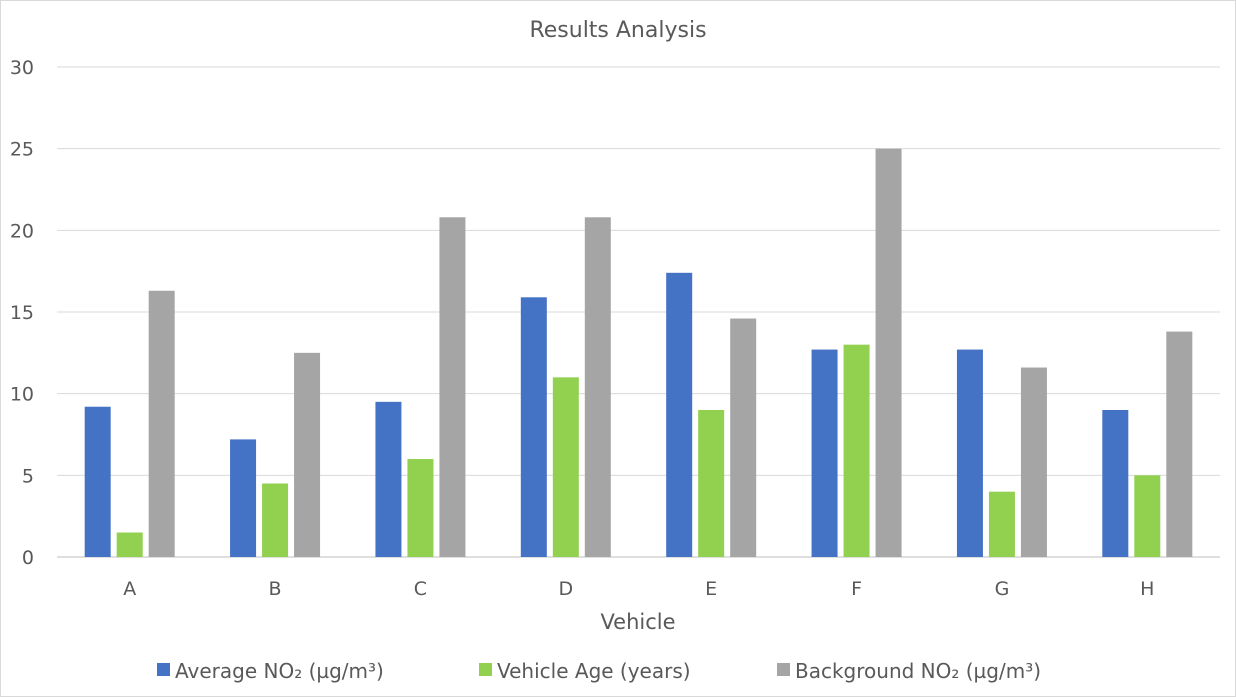 This screenshot has width=1236, height=697. I want to click on y-tick-label: 5, so click(28, 476).